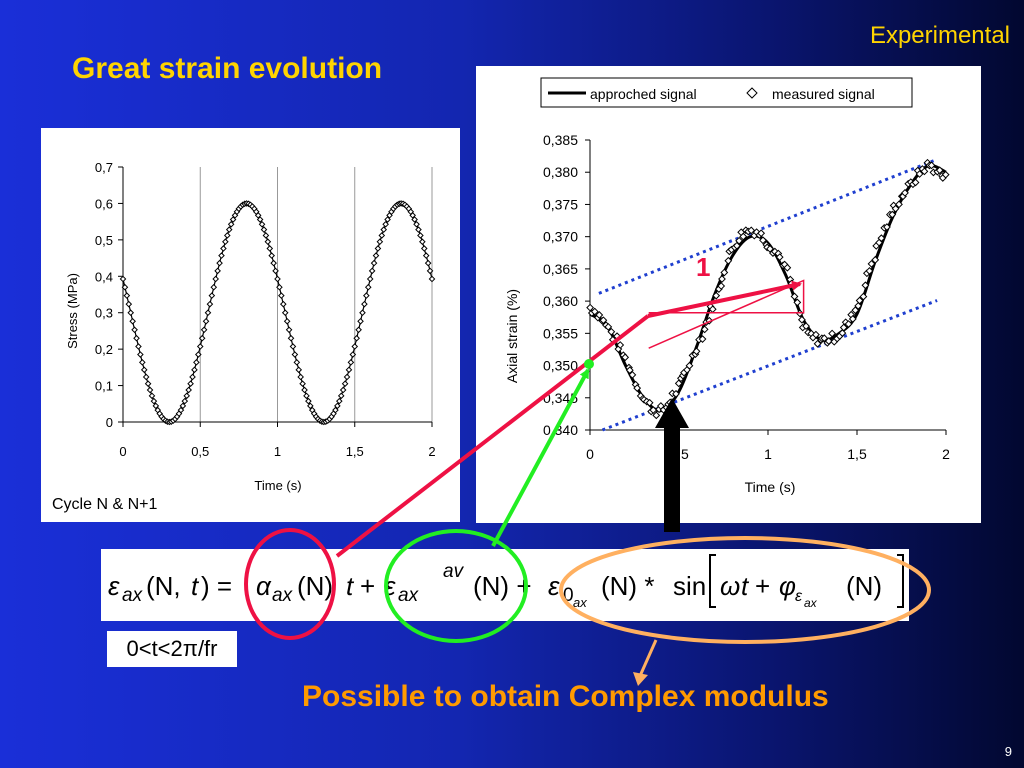 Image resolution: width=1024 pixels, height=768 pixels. What do you see at coordinates (172, 649) in the screenshot?
I see `time-range-box: 0<t<2π/fr` at bounding box center [172, 649].